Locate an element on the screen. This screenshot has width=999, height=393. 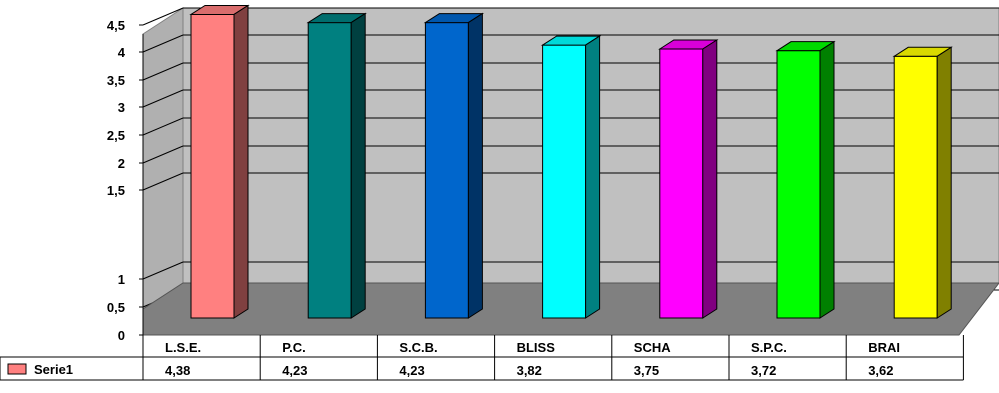
value-label: 3,62 is located at coordinates (880, 370).